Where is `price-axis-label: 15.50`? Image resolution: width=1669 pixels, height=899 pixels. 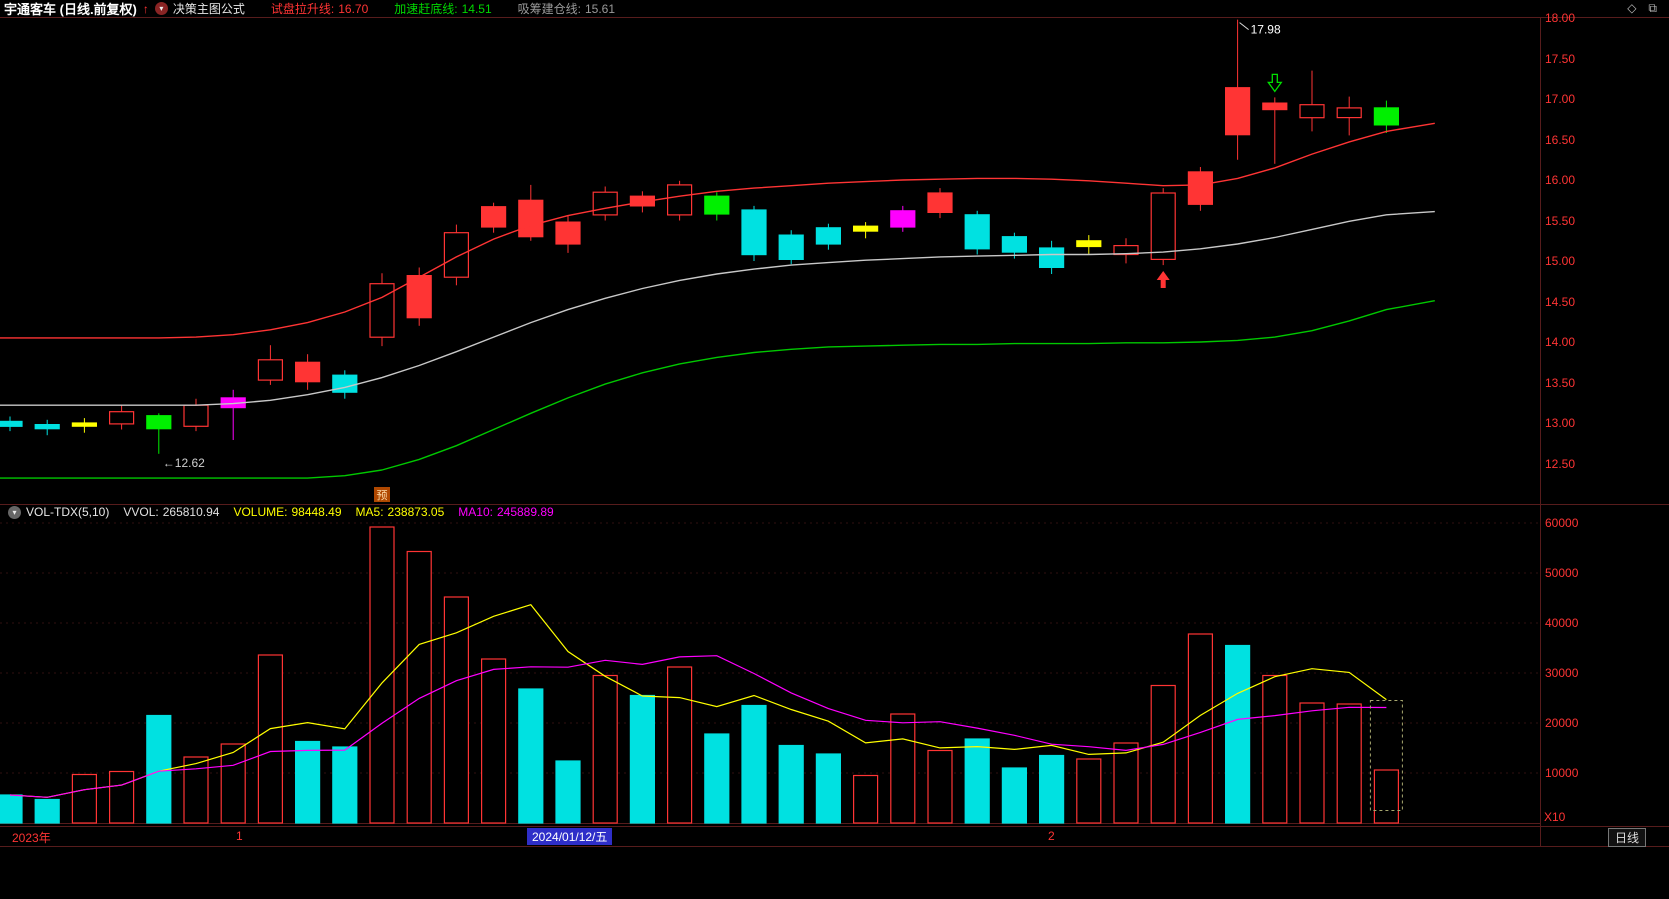 price-axis-label: 15.50 is located at coordinates (1560, 220).